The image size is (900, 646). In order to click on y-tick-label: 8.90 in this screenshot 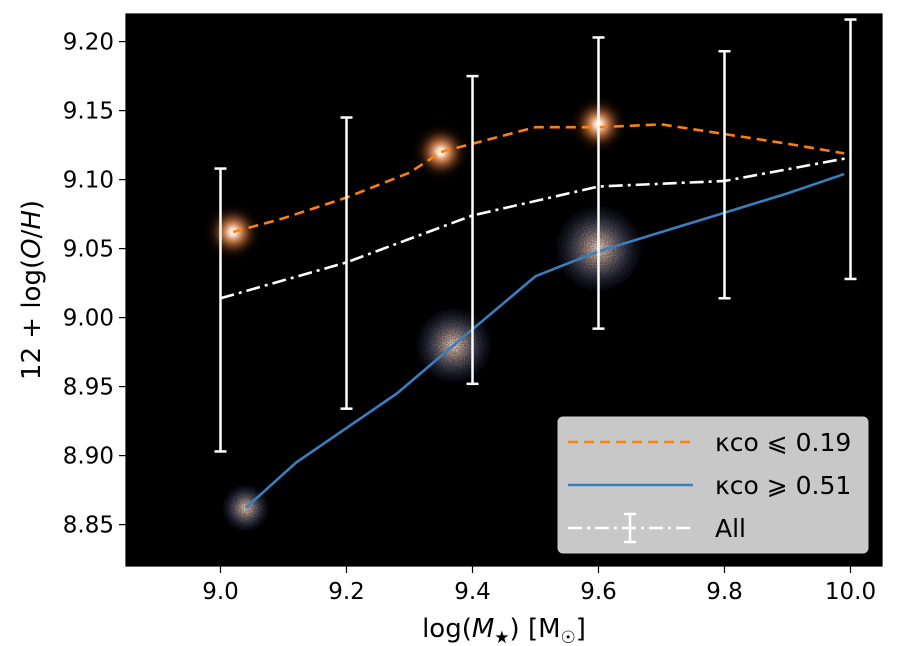, I will do `click(88, 457)`.